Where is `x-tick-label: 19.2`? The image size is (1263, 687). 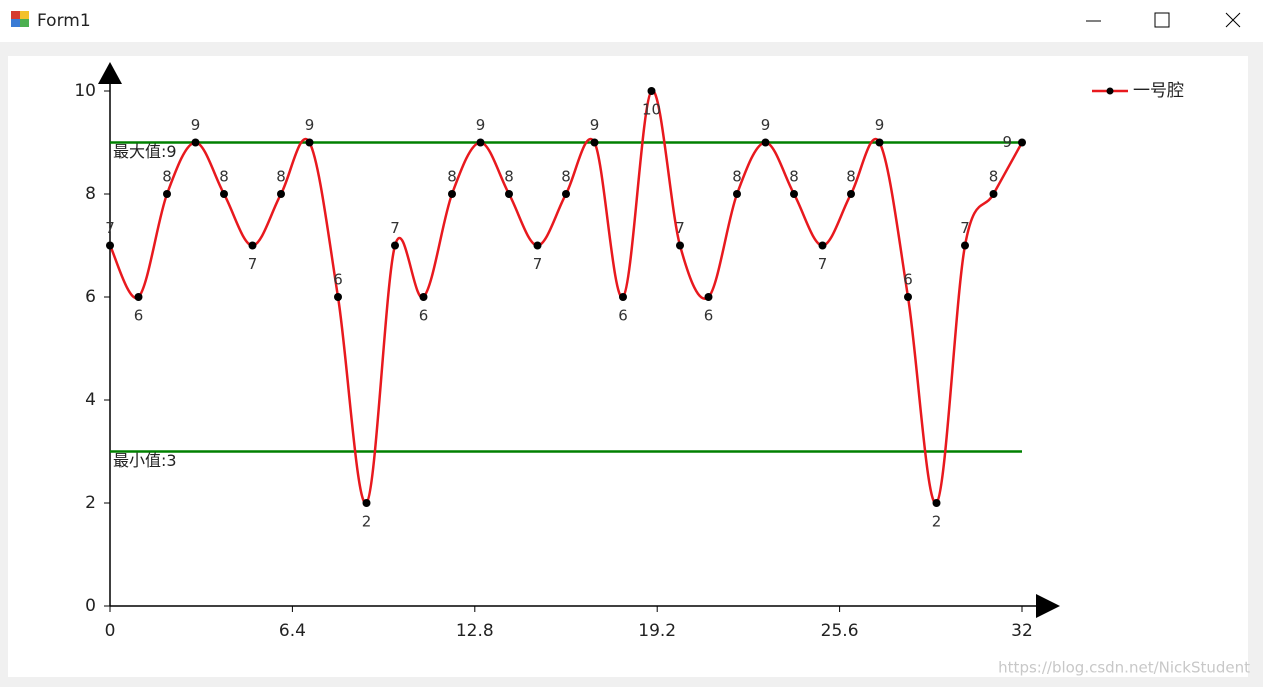
x-tick-label: 19.2 is located at coordinates (657, 631).